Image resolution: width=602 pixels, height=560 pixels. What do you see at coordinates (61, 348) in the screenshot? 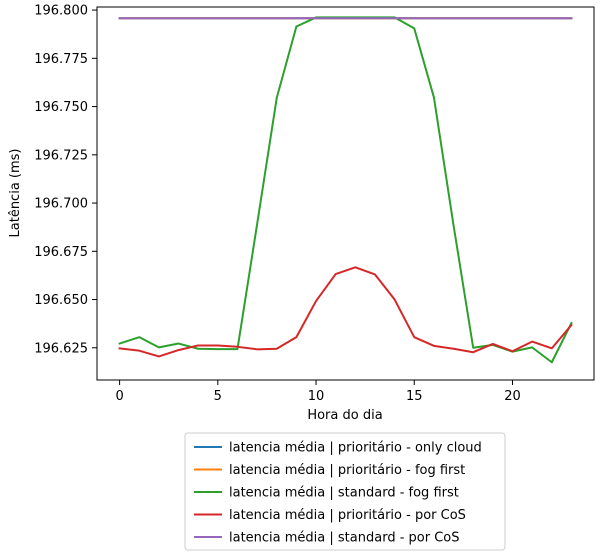
I see `y-tick-label: 196.625` at bounding box center [61, 348].